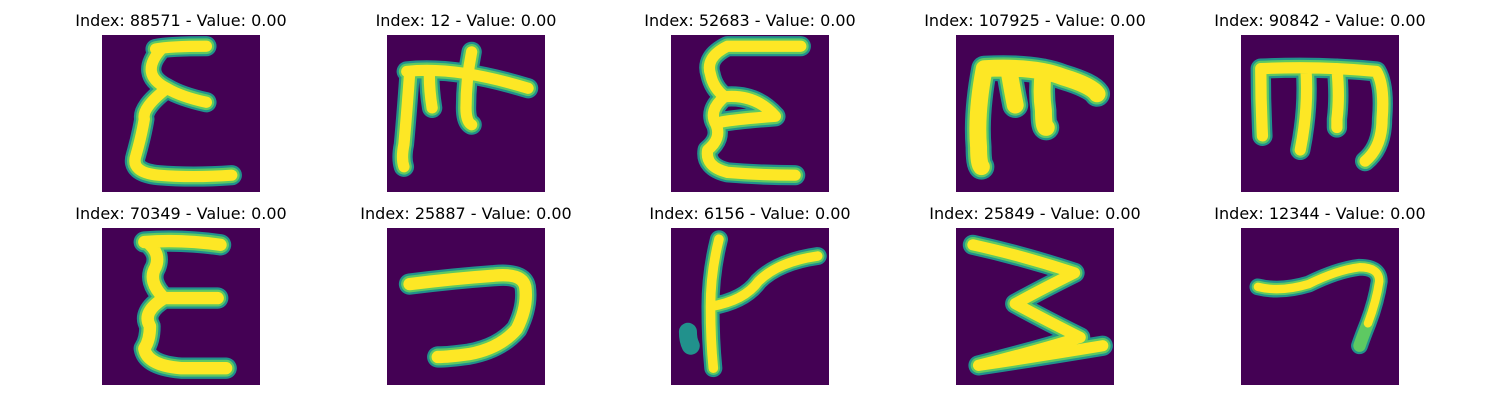  I want to click on panel-9: Index: 25849 - Value: 0.00, so click(1035, 288).